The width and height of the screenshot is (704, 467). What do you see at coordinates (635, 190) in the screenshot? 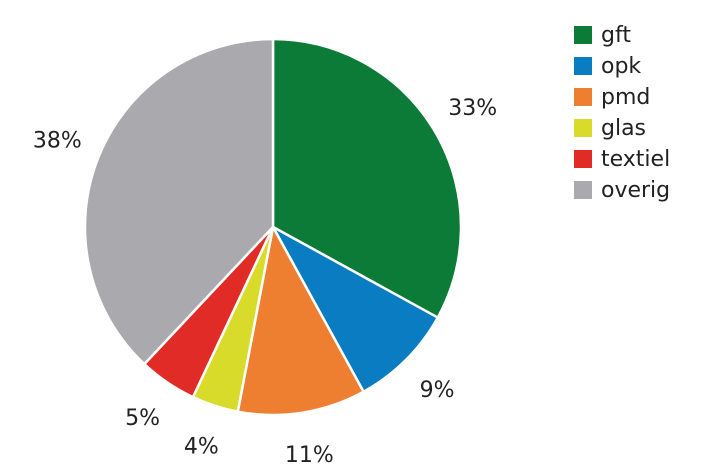
I see `legend-label: overig` at bounding box center [635, 190].